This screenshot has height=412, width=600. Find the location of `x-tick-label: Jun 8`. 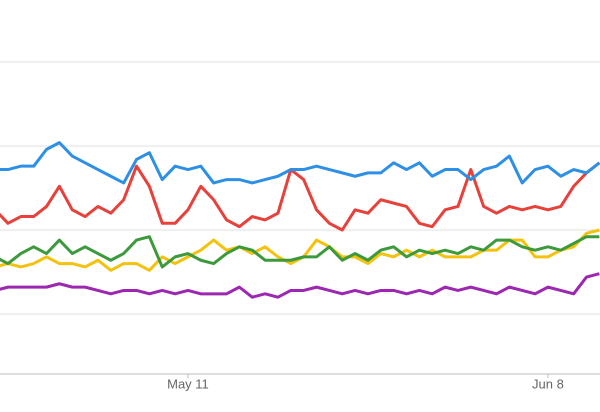

x-tick-label: Jun 8 is located at coordinates (548, 383).